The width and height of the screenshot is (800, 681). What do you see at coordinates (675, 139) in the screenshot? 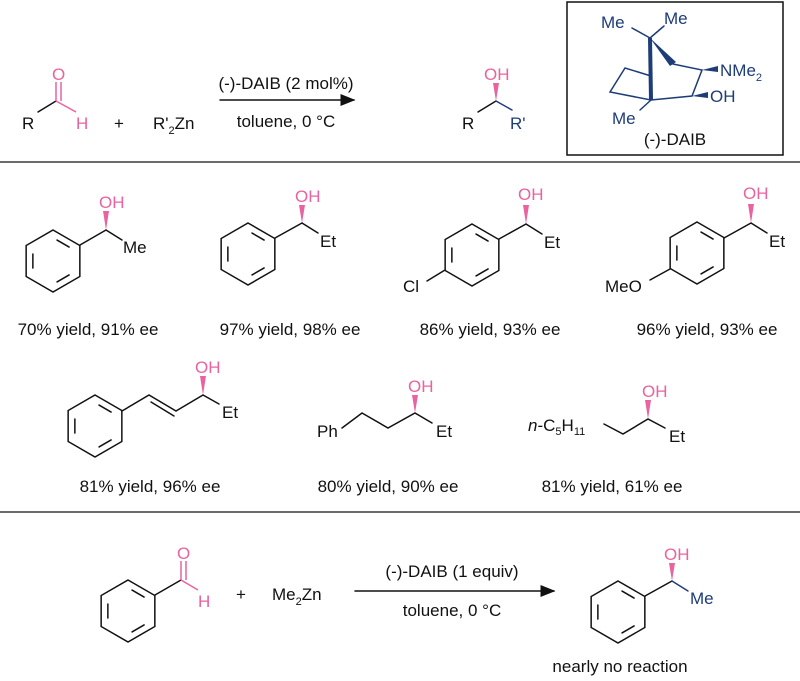
I see `daib-label: (-)-DAIB` at bounding box center [675, 139].